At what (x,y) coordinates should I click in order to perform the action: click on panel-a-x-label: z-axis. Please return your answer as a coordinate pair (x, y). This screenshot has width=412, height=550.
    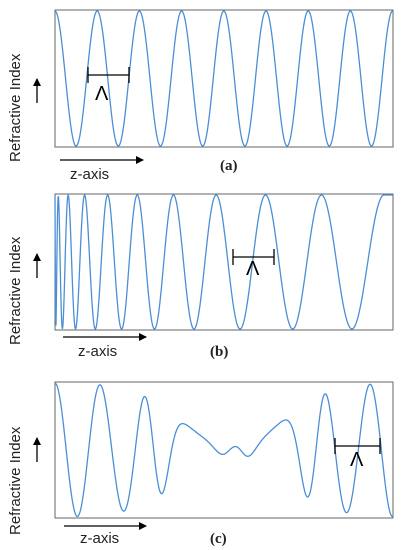
    Looking at the image, I should click on (89, 174).